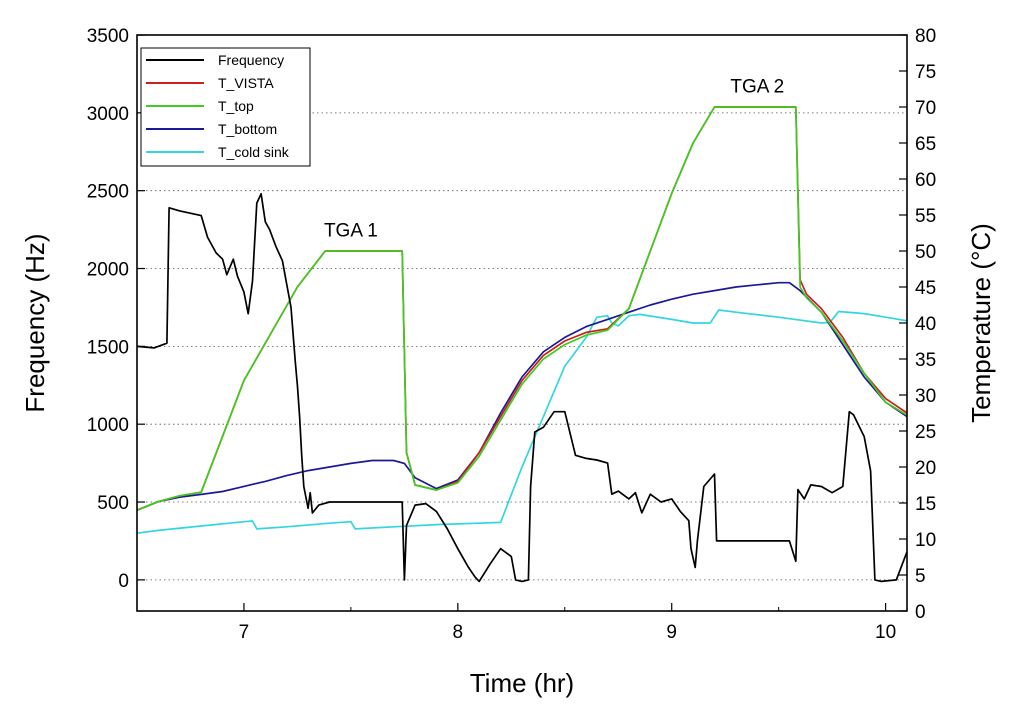 The image size is (1013, 709). I want to click on y-right-tick-label: 60, so click(925, 180).